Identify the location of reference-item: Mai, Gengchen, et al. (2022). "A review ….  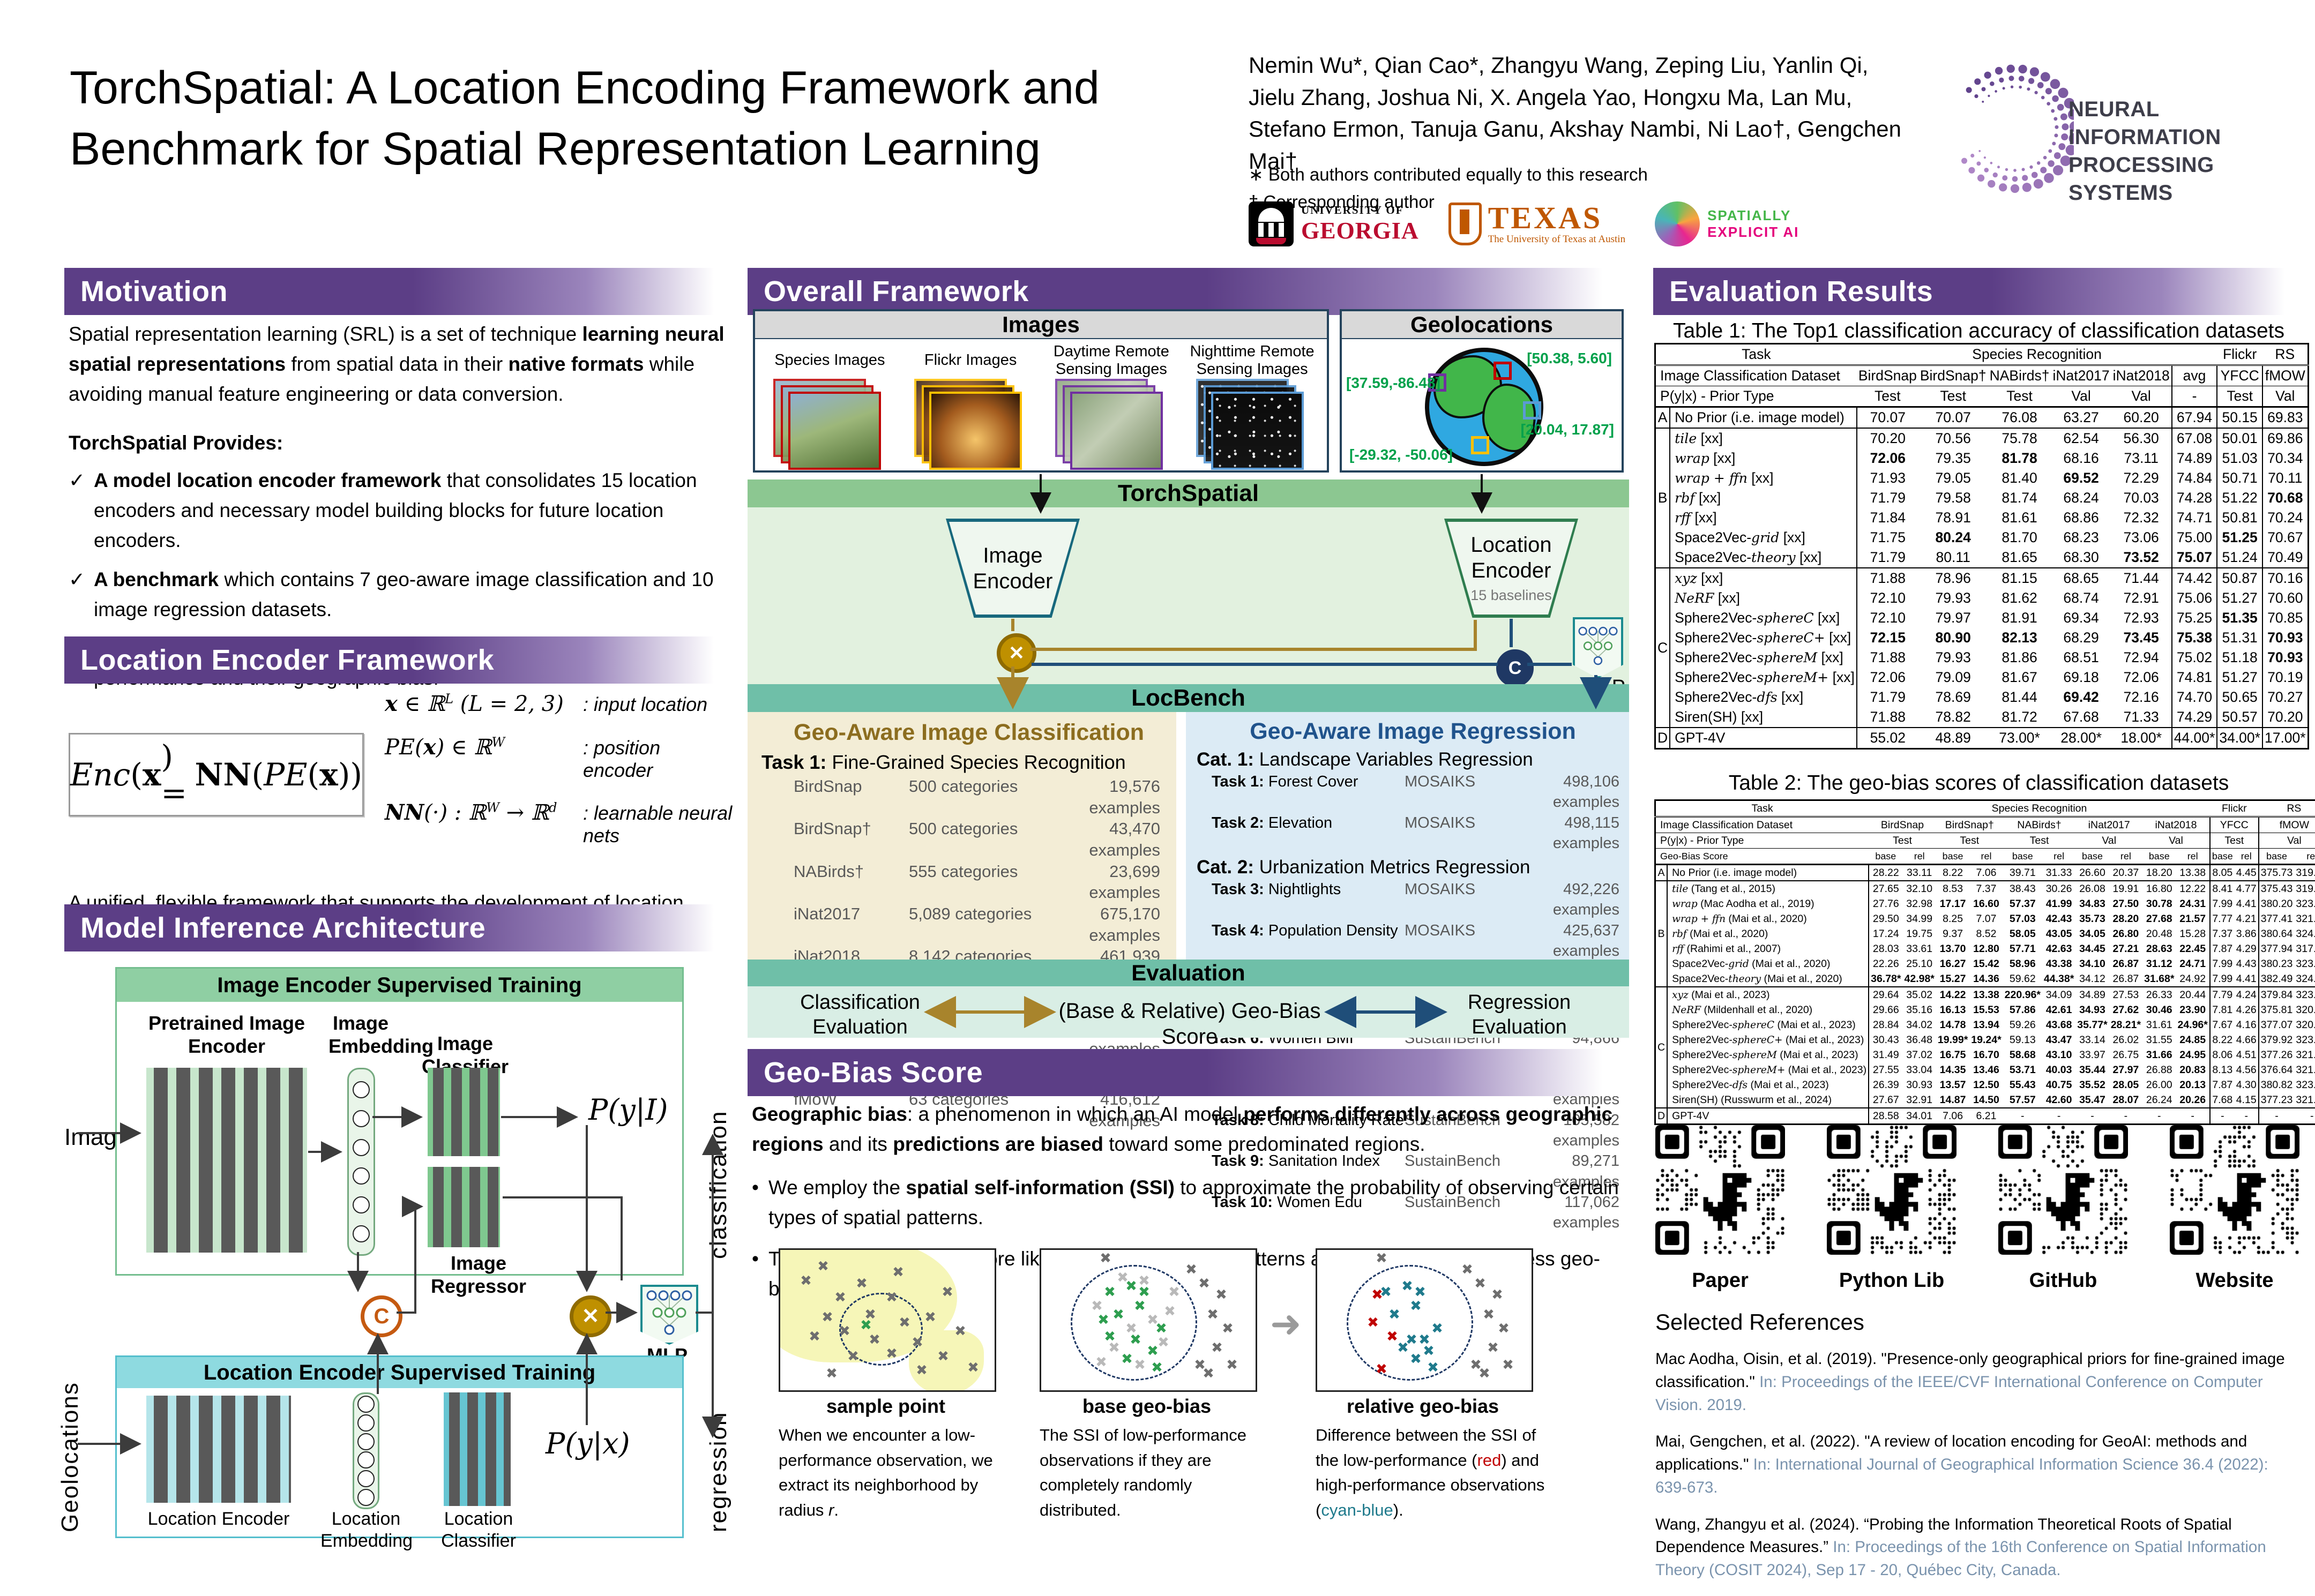
(1978, 1465).